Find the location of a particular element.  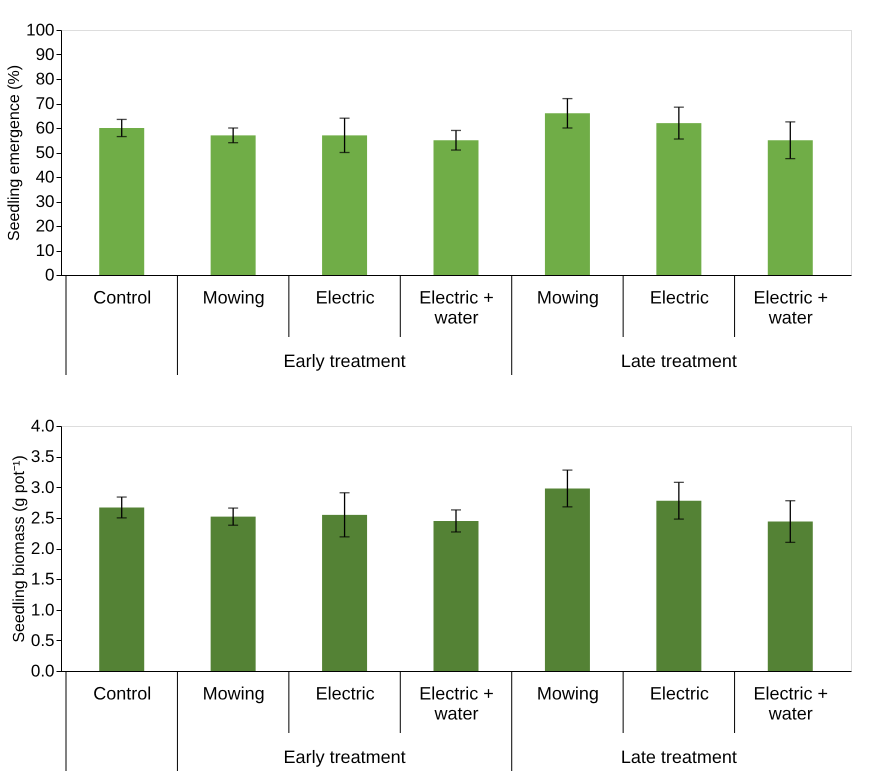

y-tick-label: 3.5 is located at coordinates (42, 456).